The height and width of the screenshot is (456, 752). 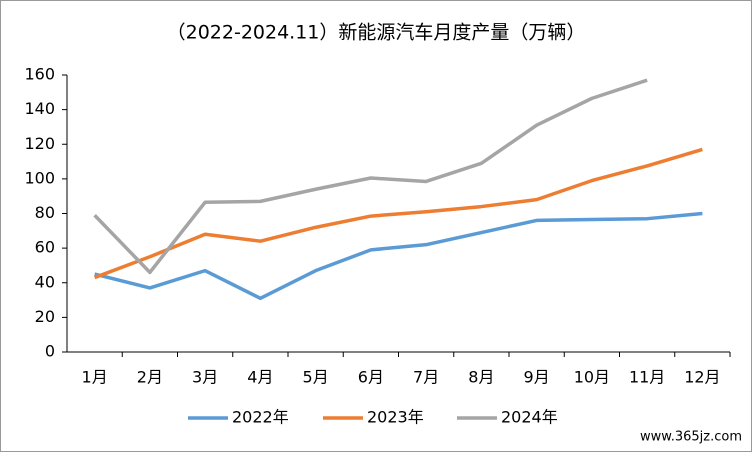 I want to click on x-tick-label: 9月, so click(x=537, y=377).